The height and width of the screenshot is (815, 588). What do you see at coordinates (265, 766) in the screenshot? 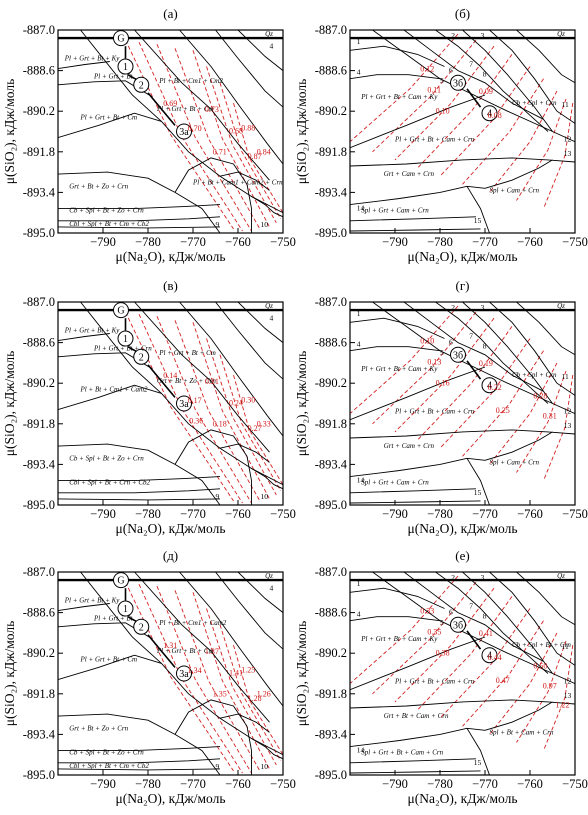
I see `field-number: 10` at bounding box center [265, 766].